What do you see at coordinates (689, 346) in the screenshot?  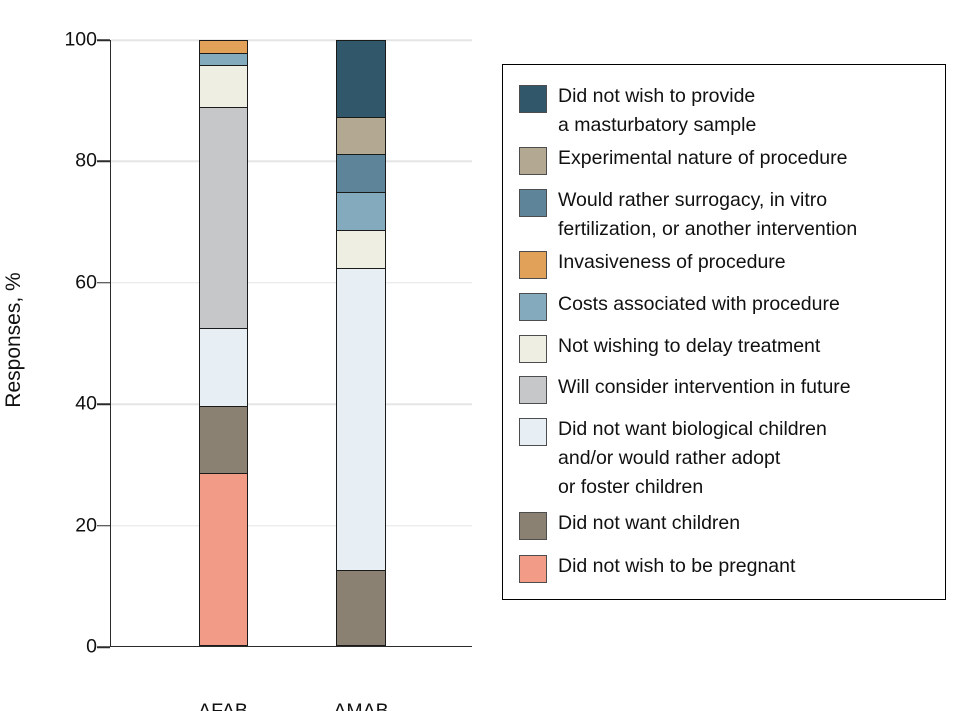 I see `legend-label: Not wishing to delay treatment` at bounding box center [689, 346].